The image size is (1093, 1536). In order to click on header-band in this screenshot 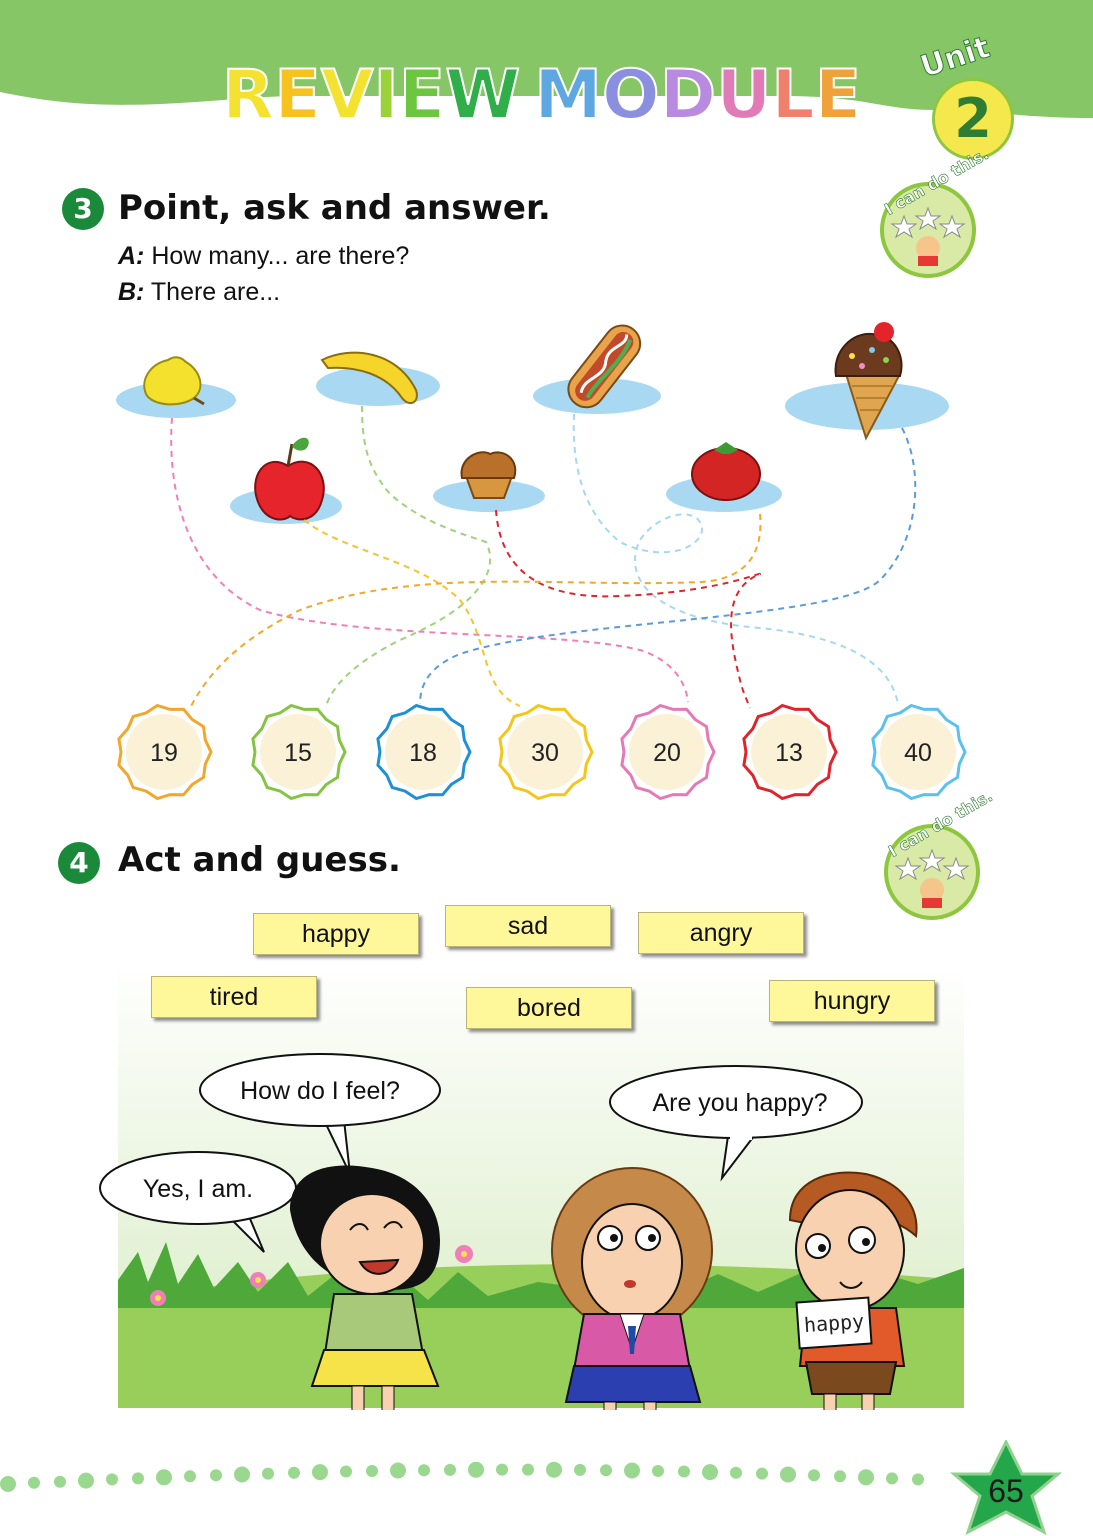, I will do `click(546, 59)`.